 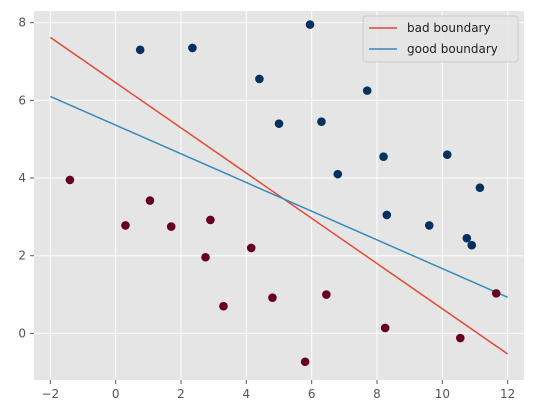 What do you see at coordinates (449, 28) in the screenshot?
I see `legend-label: bad boundary` at bounding box center [449, 28].